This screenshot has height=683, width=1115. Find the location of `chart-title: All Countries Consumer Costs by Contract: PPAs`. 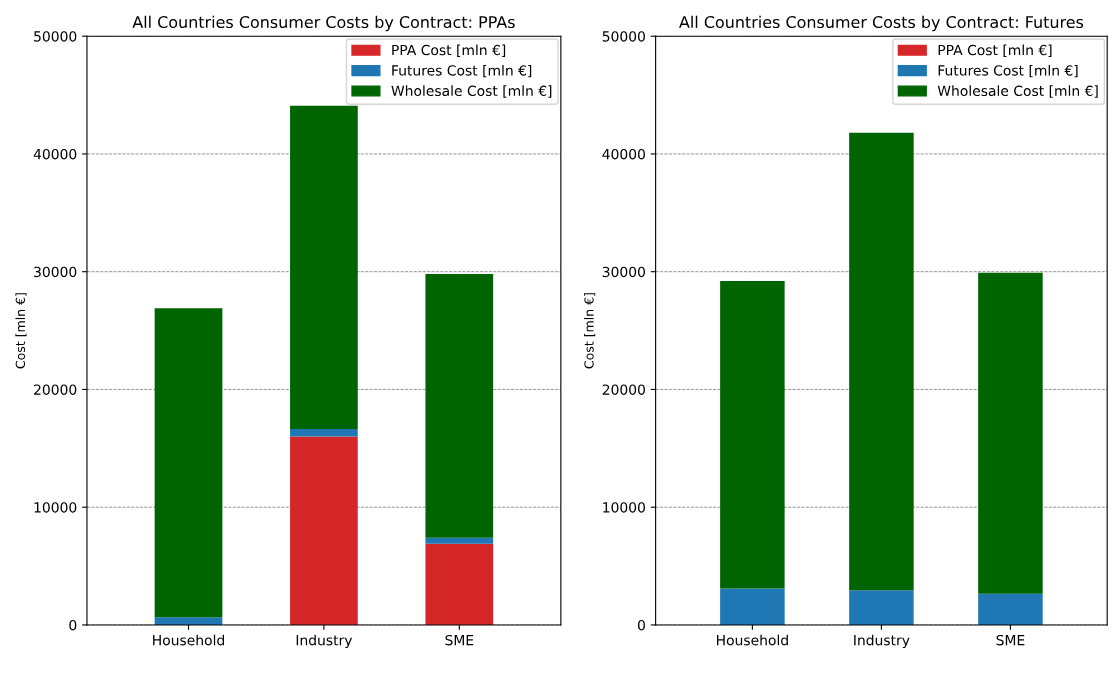

chart-title: All Countries Consumer Costs by Contract: PPAs is located at coordinates (323, 23).